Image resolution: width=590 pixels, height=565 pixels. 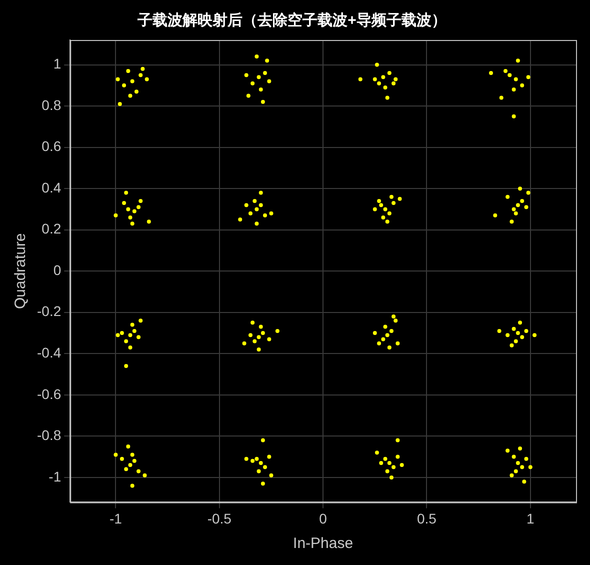 I want to click on chart-title: 子载波解映射后（去除空子载波+导频子载波）, so click(x=291, y=20).